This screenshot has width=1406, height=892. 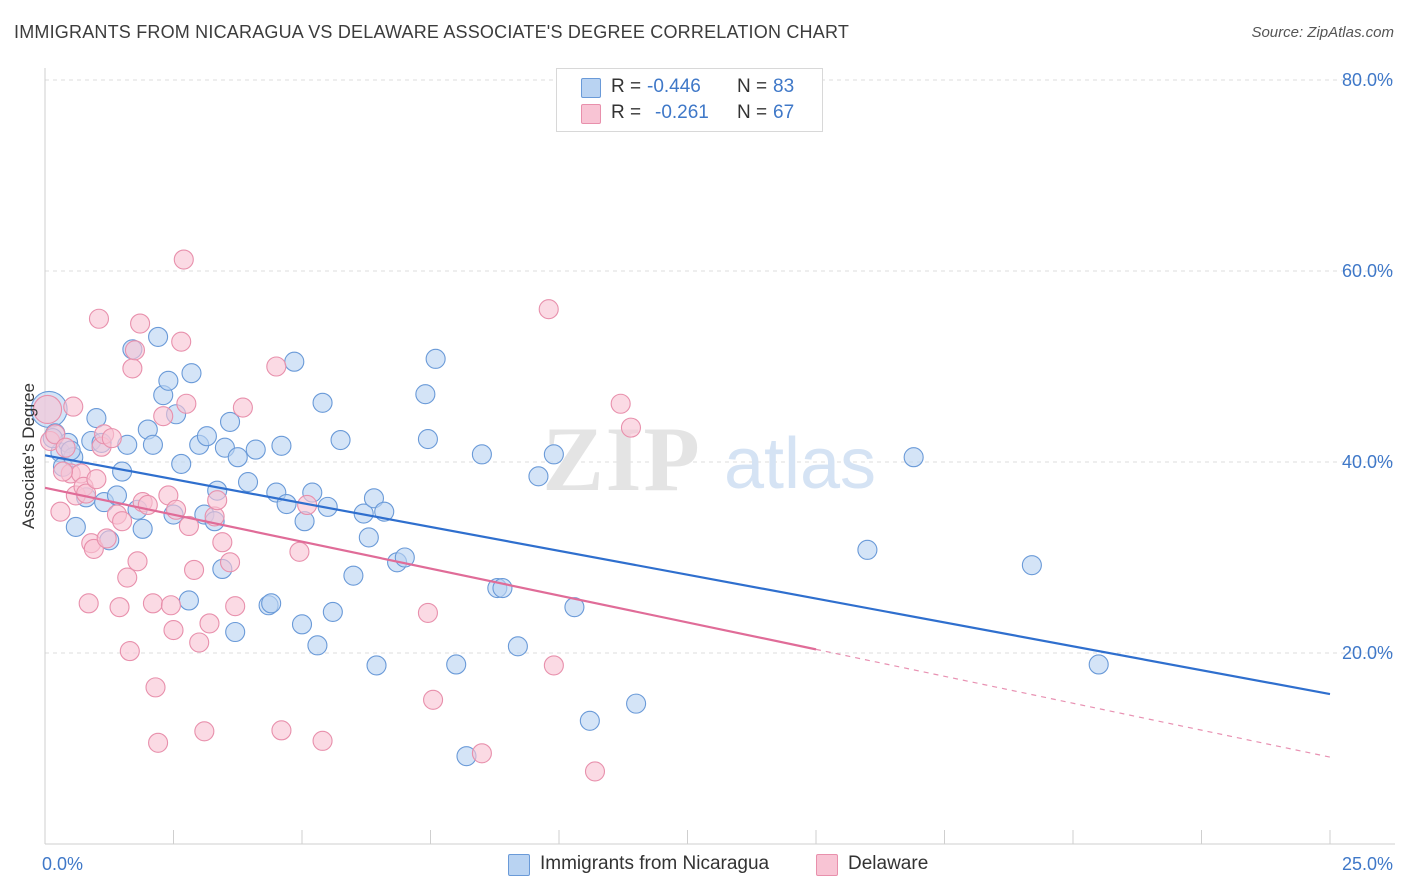 I want to click on watermark-atlas: atlas, so click(x=800, y=464).